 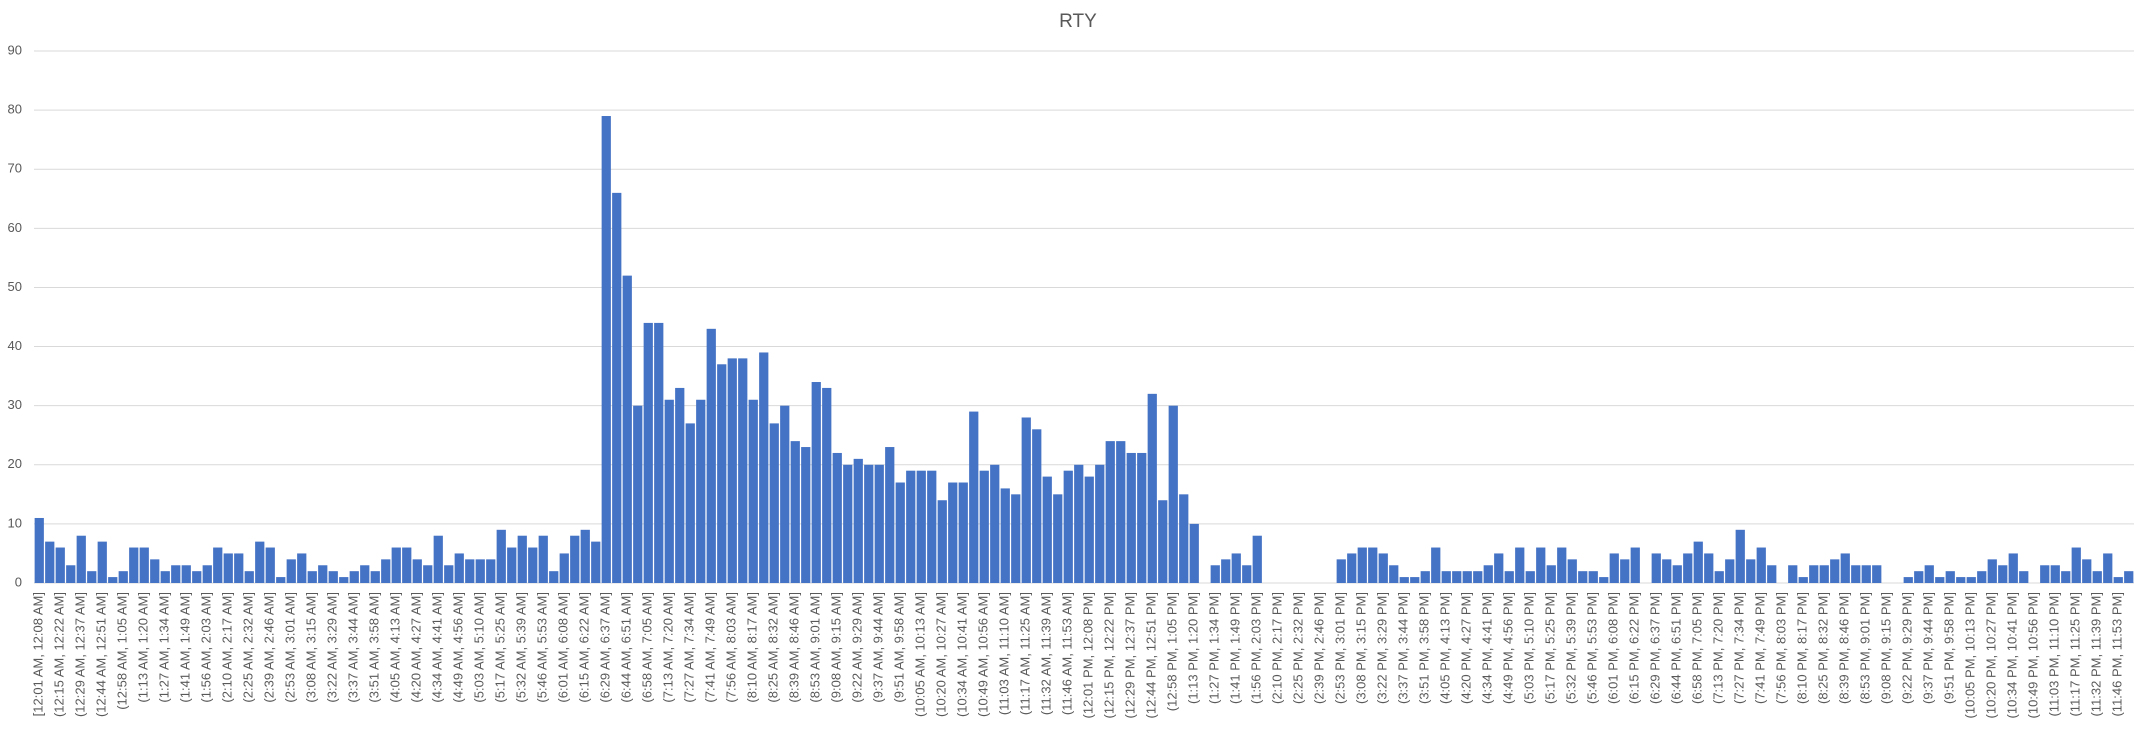 I want to click on x-tick-label: (10:49 AM, 10:56 AM], so click(x=983, y=654).